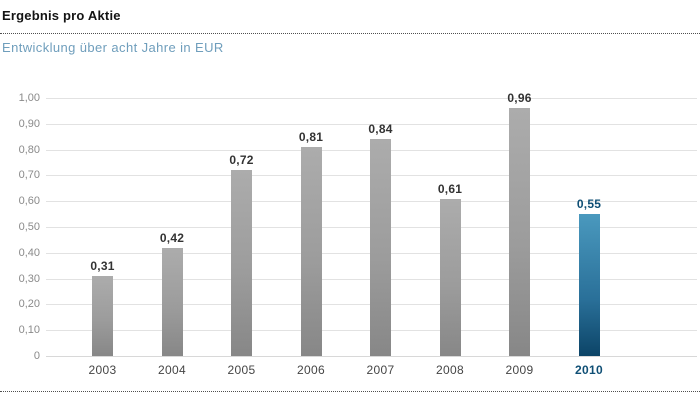 Image resolution: width=700 pixels, height=410 pixels. What do you see at coordinates (589, 370) in the screenshot?
I see `x-axis-tick-label: 2010` at bounding box center [589, 370].